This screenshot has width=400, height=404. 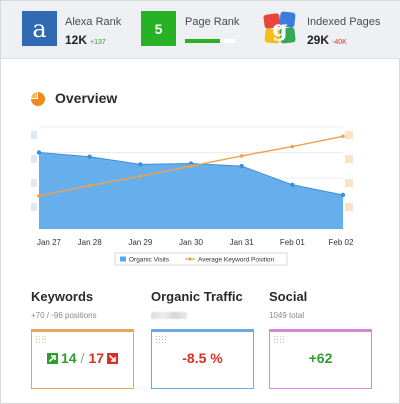 I want to click on keywords-card: 14 / 17, so click(x=82, y=359).